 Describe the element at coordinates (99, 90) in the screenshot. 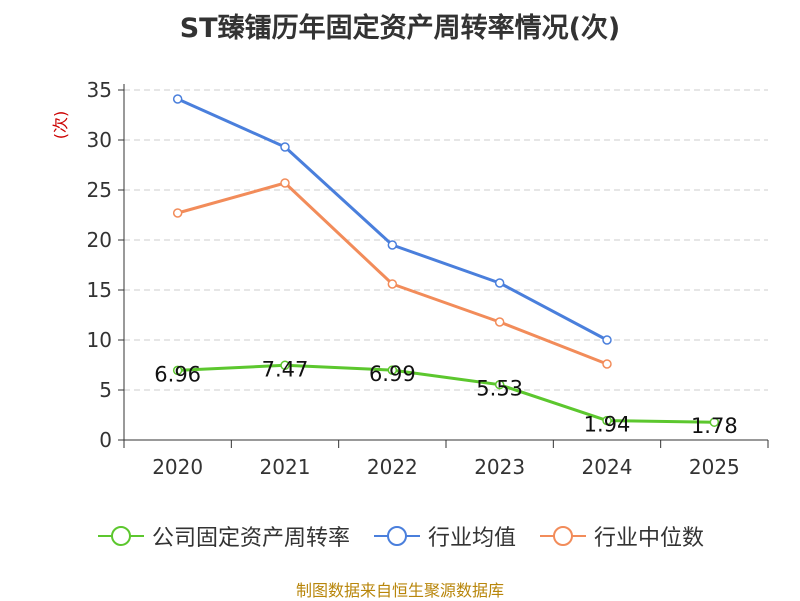

I see `y-tick-label: 35` at that location.